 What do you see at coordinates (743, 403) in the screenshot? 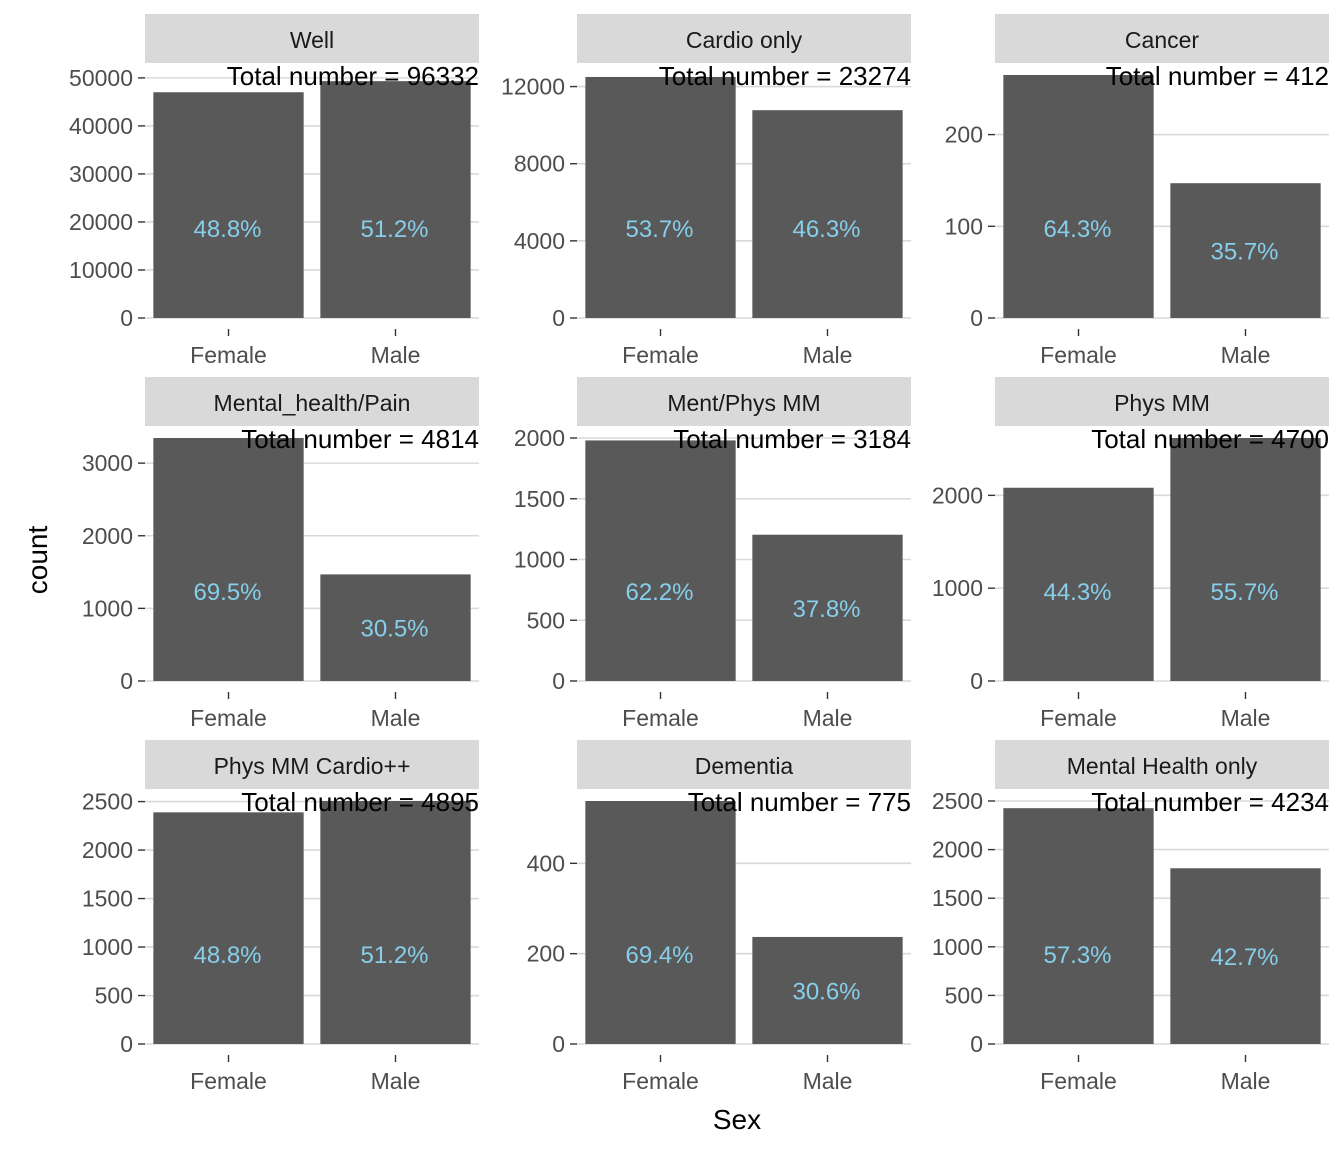
I see `facet-title: Ment/Phys MM` at bounding box center [743, 403].